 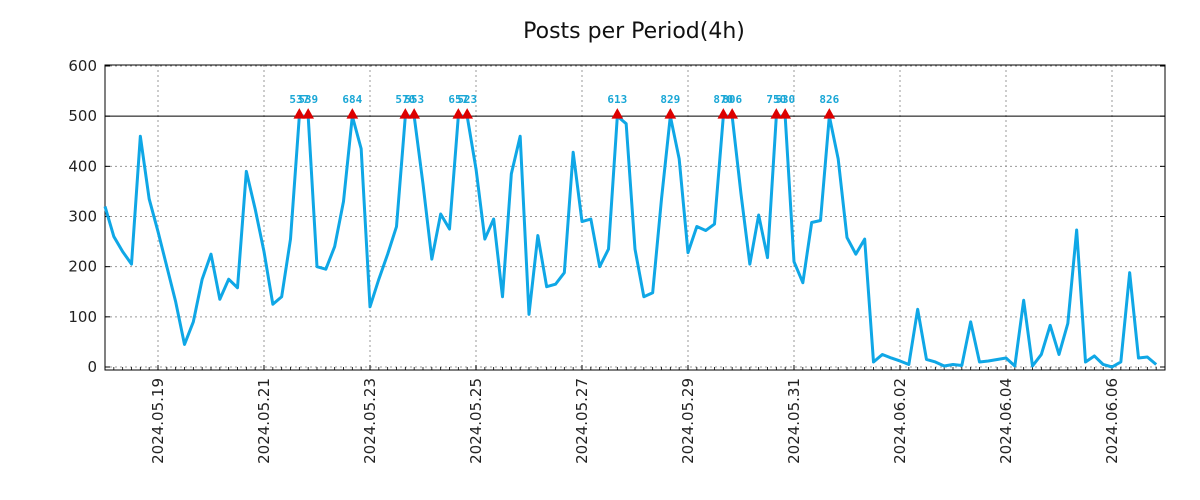 I want to click on x-tick-label: 2024.05.25, so click(x=476, y=421).